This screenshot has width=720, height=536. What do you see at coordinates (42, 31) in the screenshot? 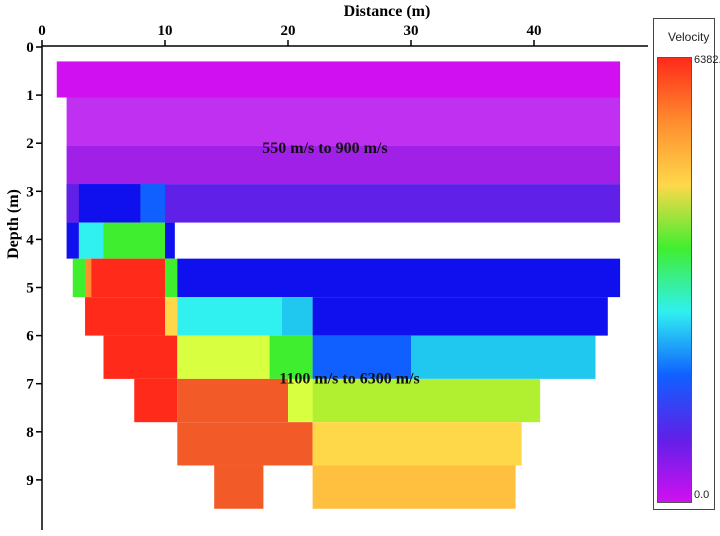
I see `x-tick-label: 0` at bounding box center [42, 31].